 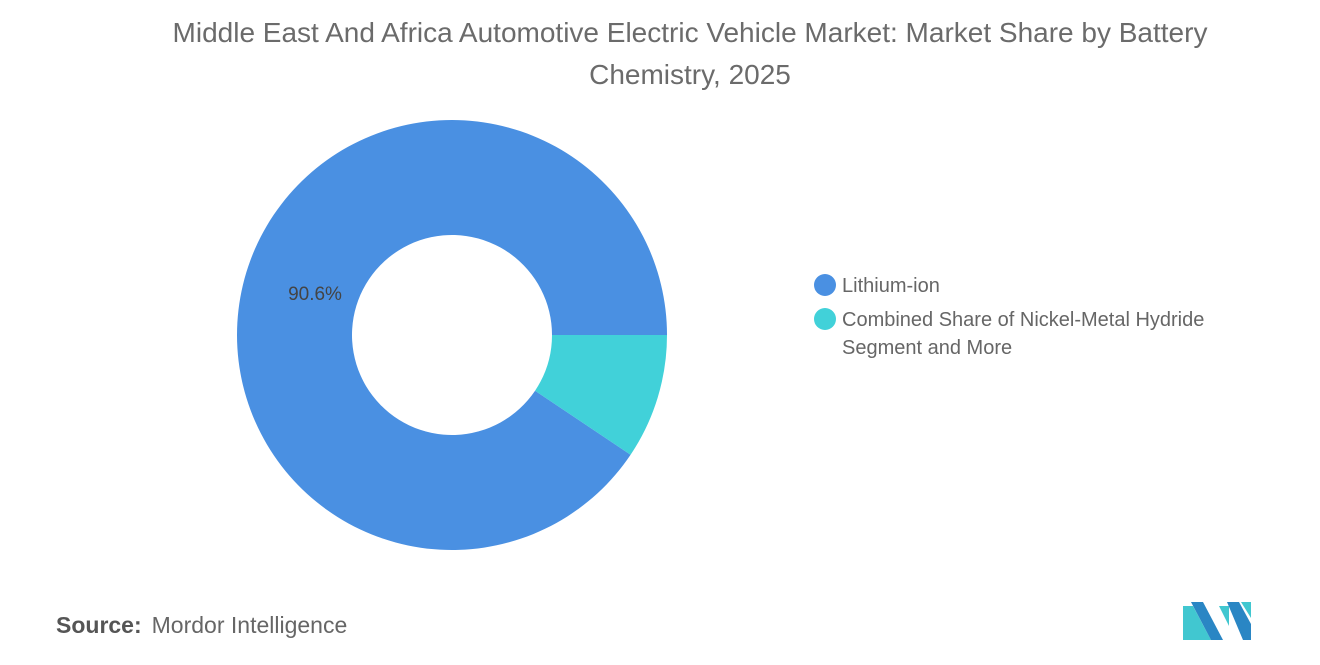 What do you see at coordinates (249, 625) in the screenshot?
I see `source-value: Mordor Intelligence` at bounding box center [249, 625].